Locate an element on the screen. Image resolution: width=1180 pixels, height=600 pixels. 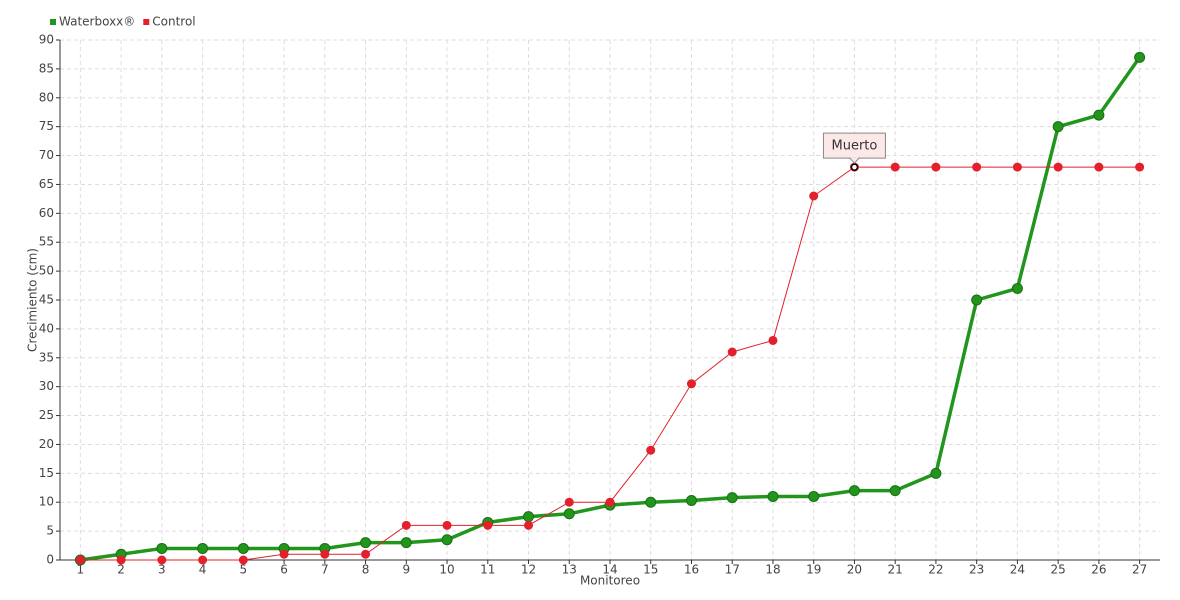
x-tick-label: 18 is located at coordinates (772, 570).